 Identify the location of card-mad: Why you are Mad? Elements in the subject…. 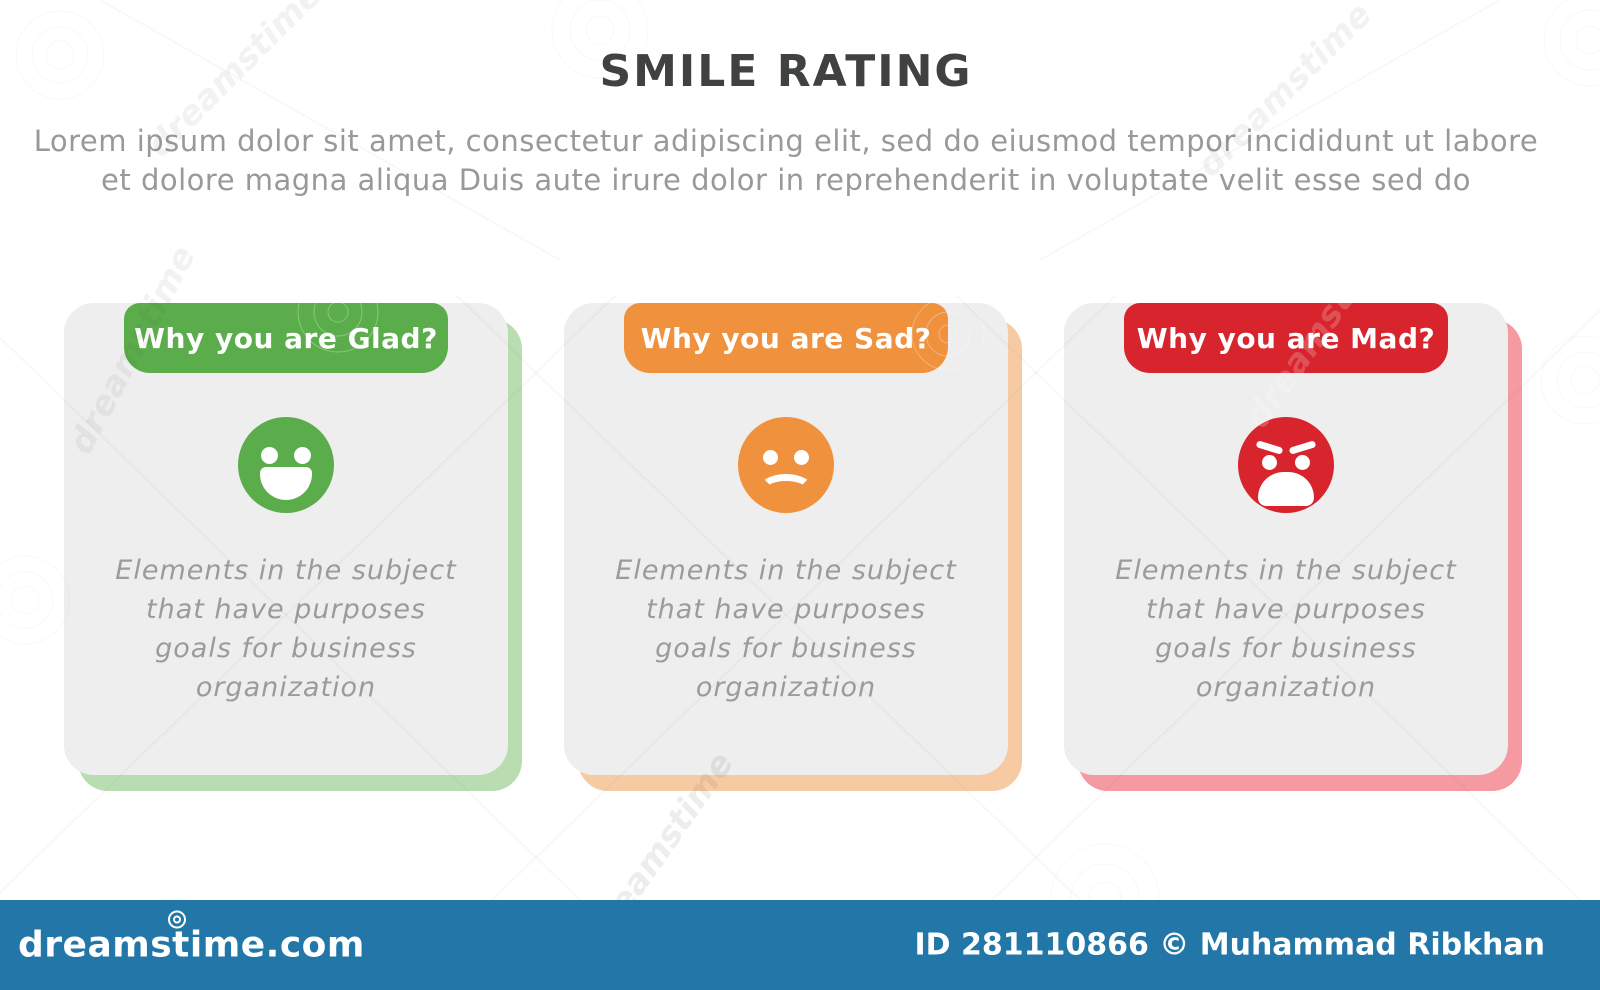
(1293, 549).